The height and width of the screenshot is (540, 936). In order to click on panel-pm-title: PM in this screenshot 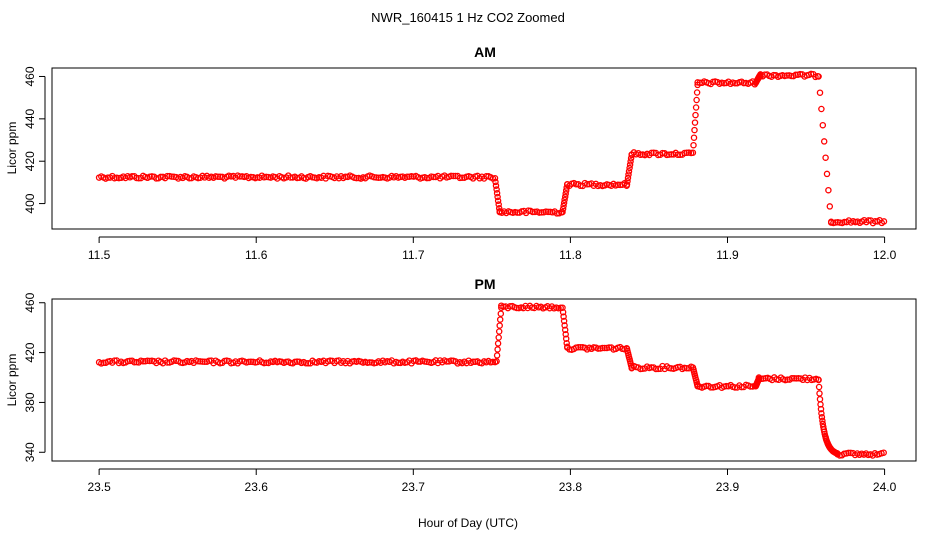, I will do `click(485, 284)`.